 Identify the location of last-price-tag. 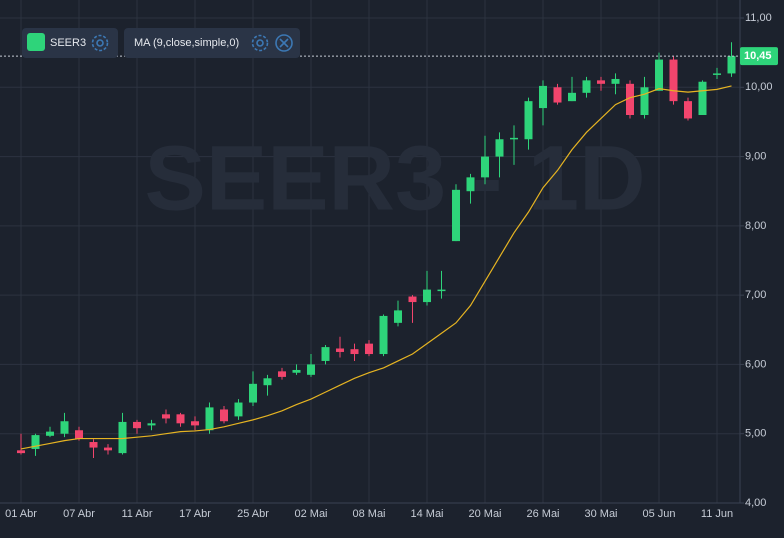
(759, 56).